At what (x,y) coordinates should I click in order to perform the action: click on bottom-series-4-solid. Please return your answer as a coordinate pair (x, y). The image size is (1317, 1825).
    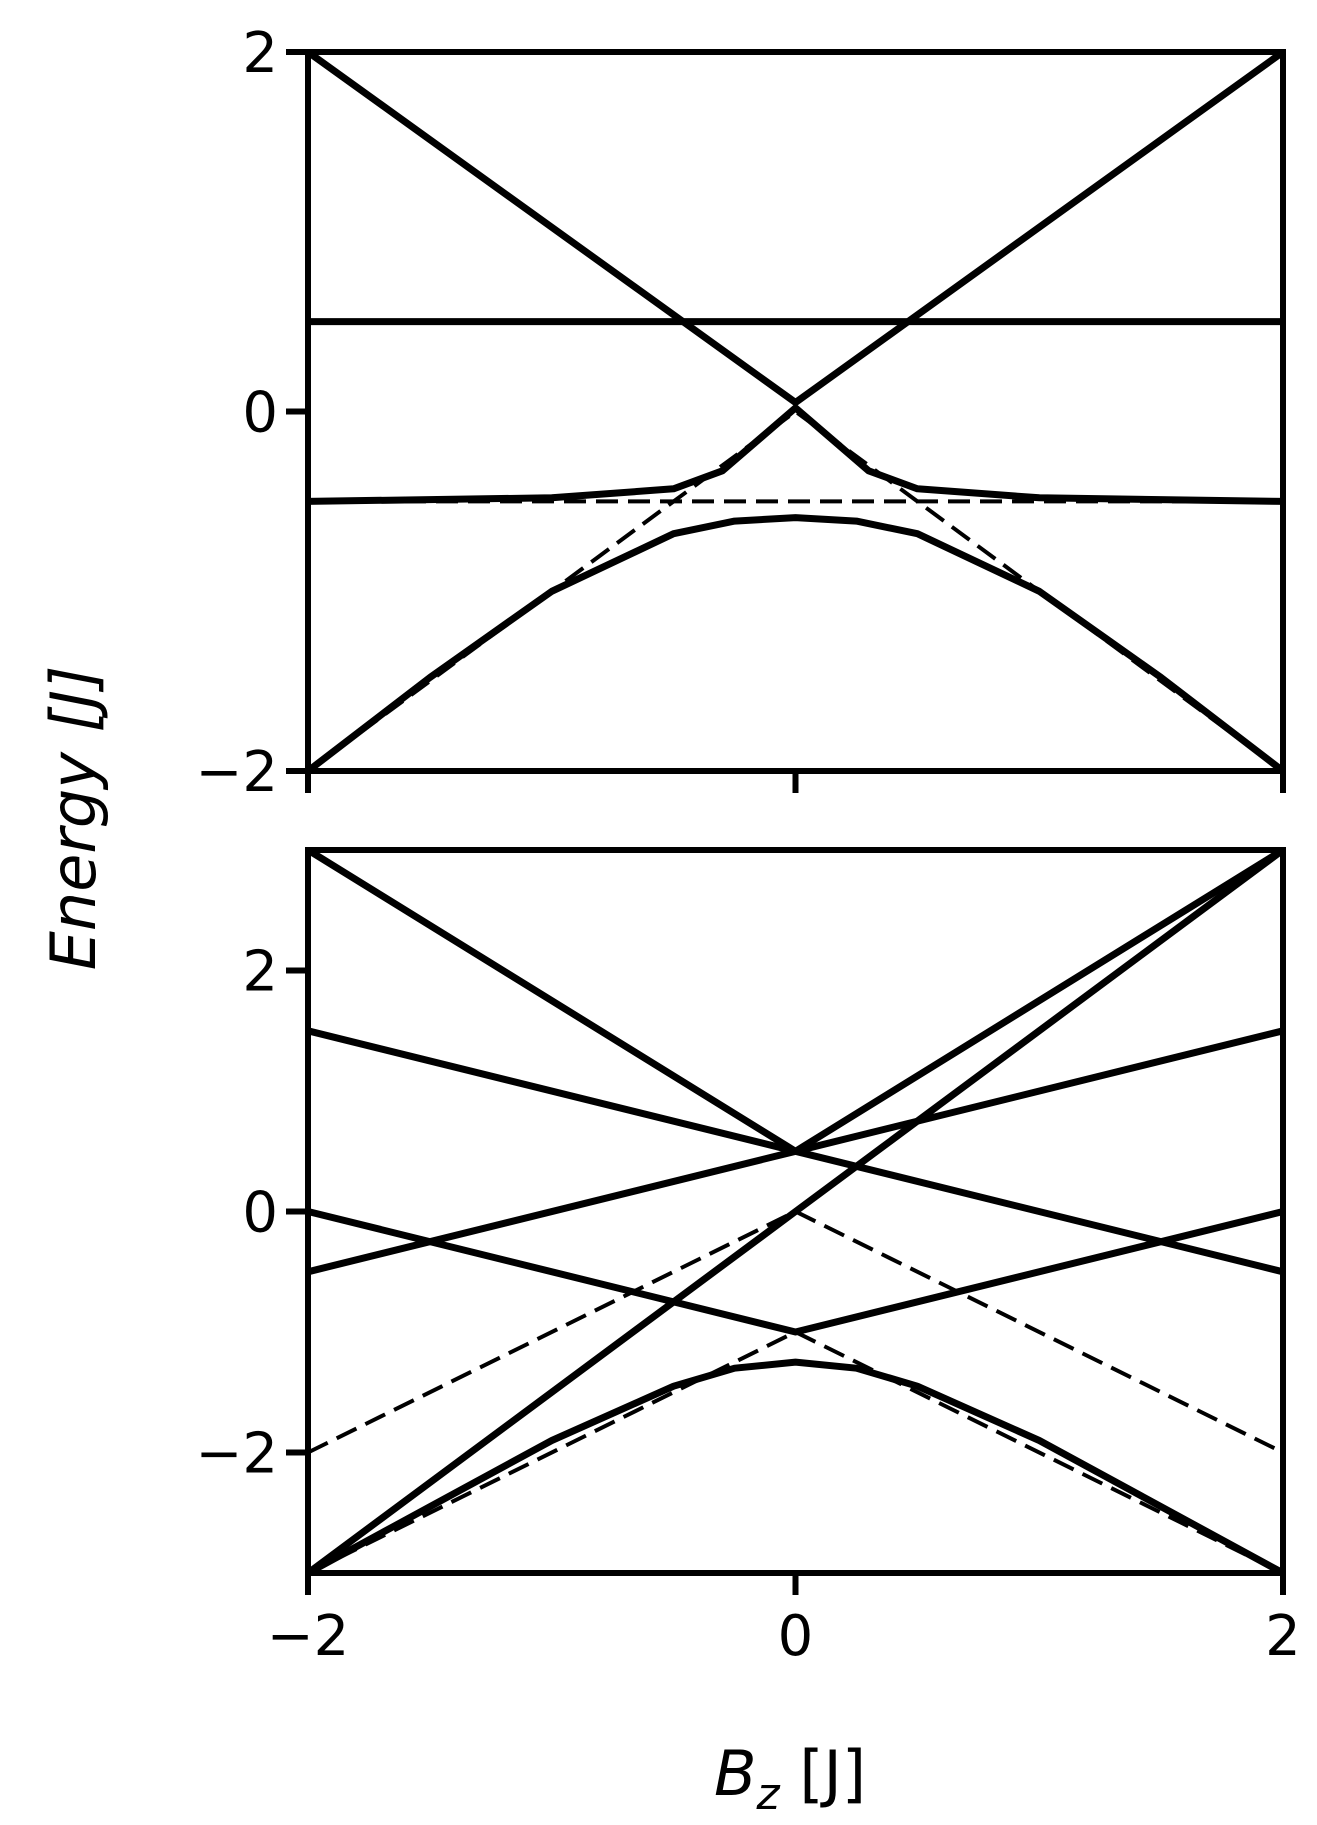
    Looking at the image, I should click on (795, 1272).